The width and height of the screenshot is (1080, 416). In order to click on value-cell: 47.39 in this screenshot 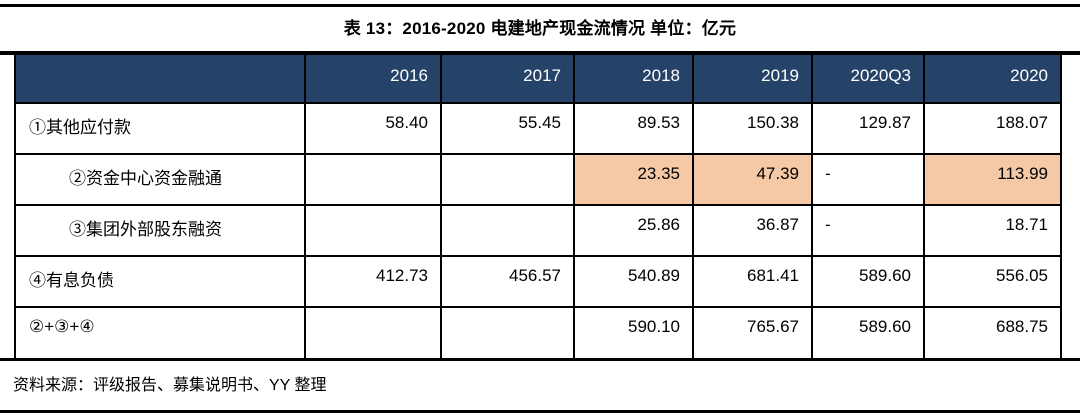, I will do `click(752, 179)`.